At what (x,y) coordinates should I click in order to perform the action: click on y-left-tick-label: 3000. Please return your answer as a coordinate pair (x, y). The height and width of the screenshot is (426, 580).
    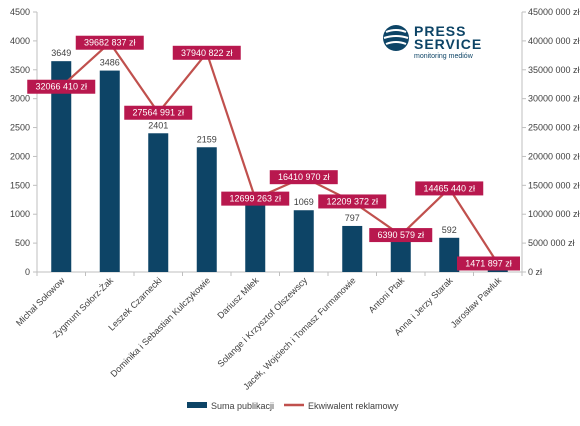
    Looking at the image, I should click on (20, 99).